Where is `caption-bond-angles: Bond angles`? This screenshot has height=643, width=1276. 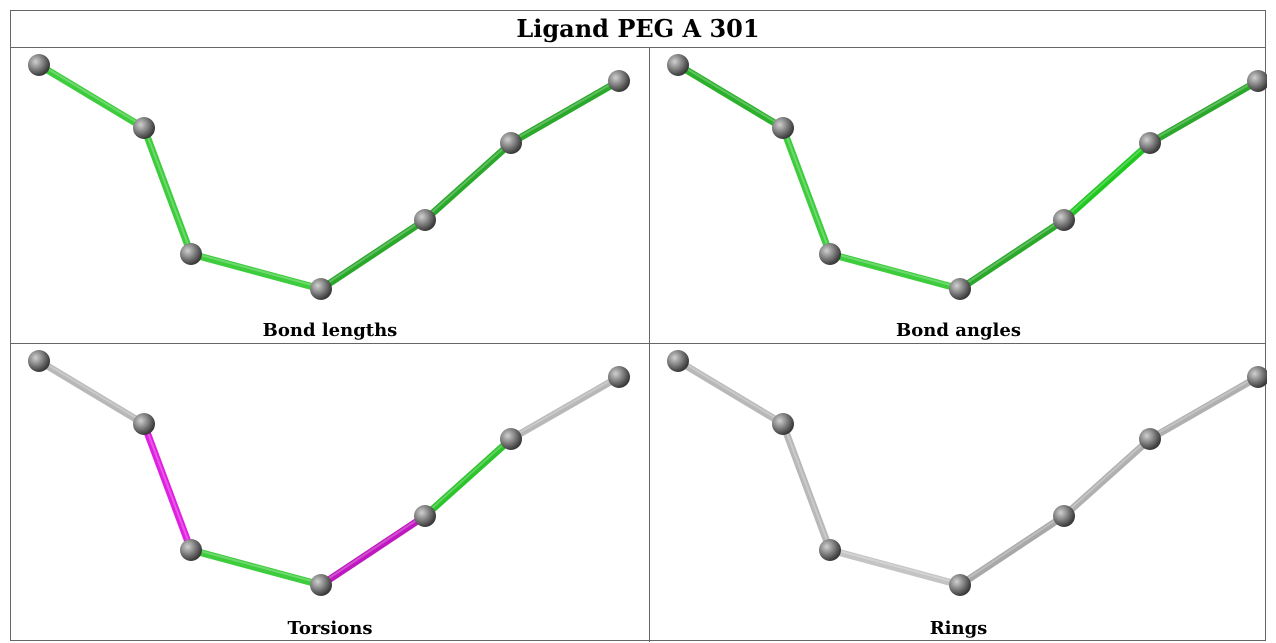
caption-bond-angles: Bond angles is located at coordinates (958, 330).